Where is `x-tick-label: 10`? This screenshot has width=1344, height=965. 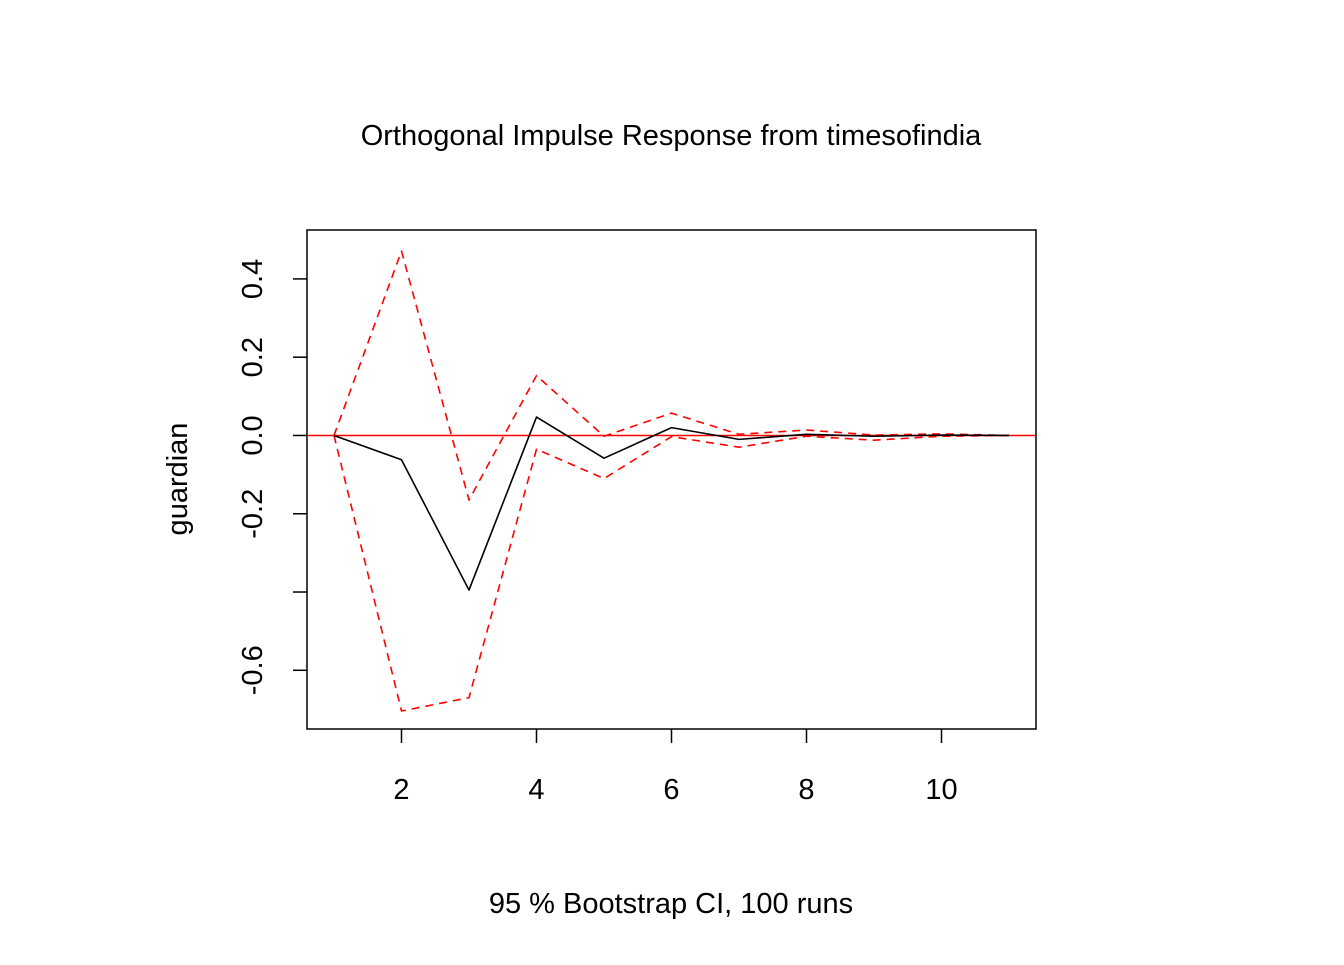 x-tick-label: 10 is located at coordinates (941, 790).